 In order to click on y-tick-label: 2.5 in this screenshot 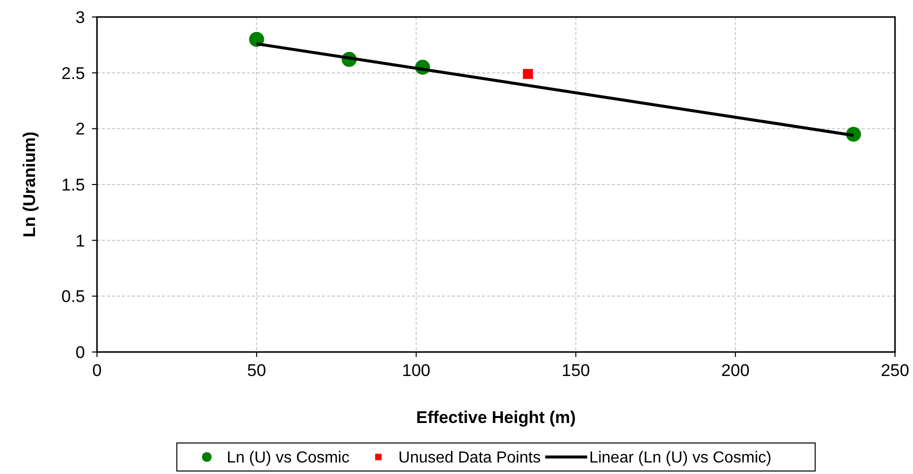, I will do `click(73, 73)`.